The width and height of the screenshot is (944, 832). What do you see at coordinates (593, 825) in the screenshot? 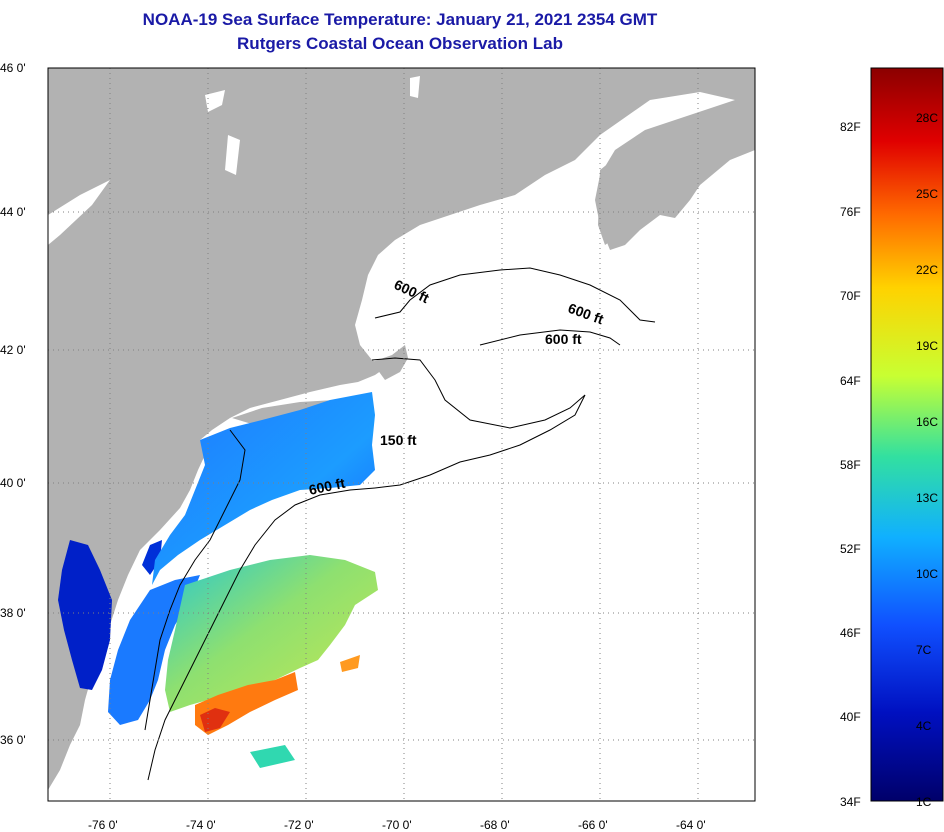
I see `lon-label: -66 0'` at bounding box center [593, 825].